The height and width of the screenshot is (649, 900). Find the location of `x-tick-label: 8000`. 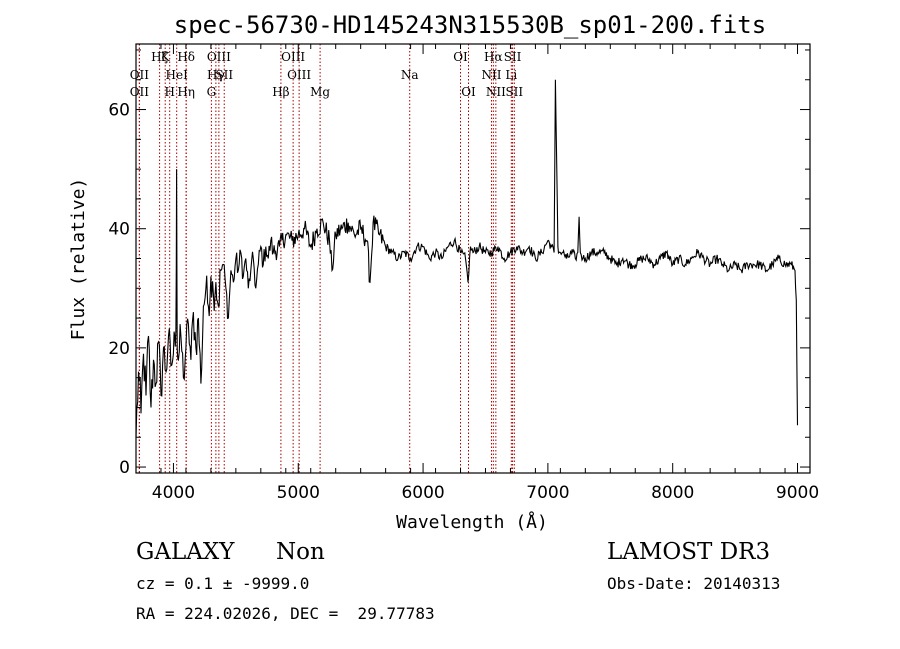

x-tick-label: 8000 is located at coordinates (672, 493).